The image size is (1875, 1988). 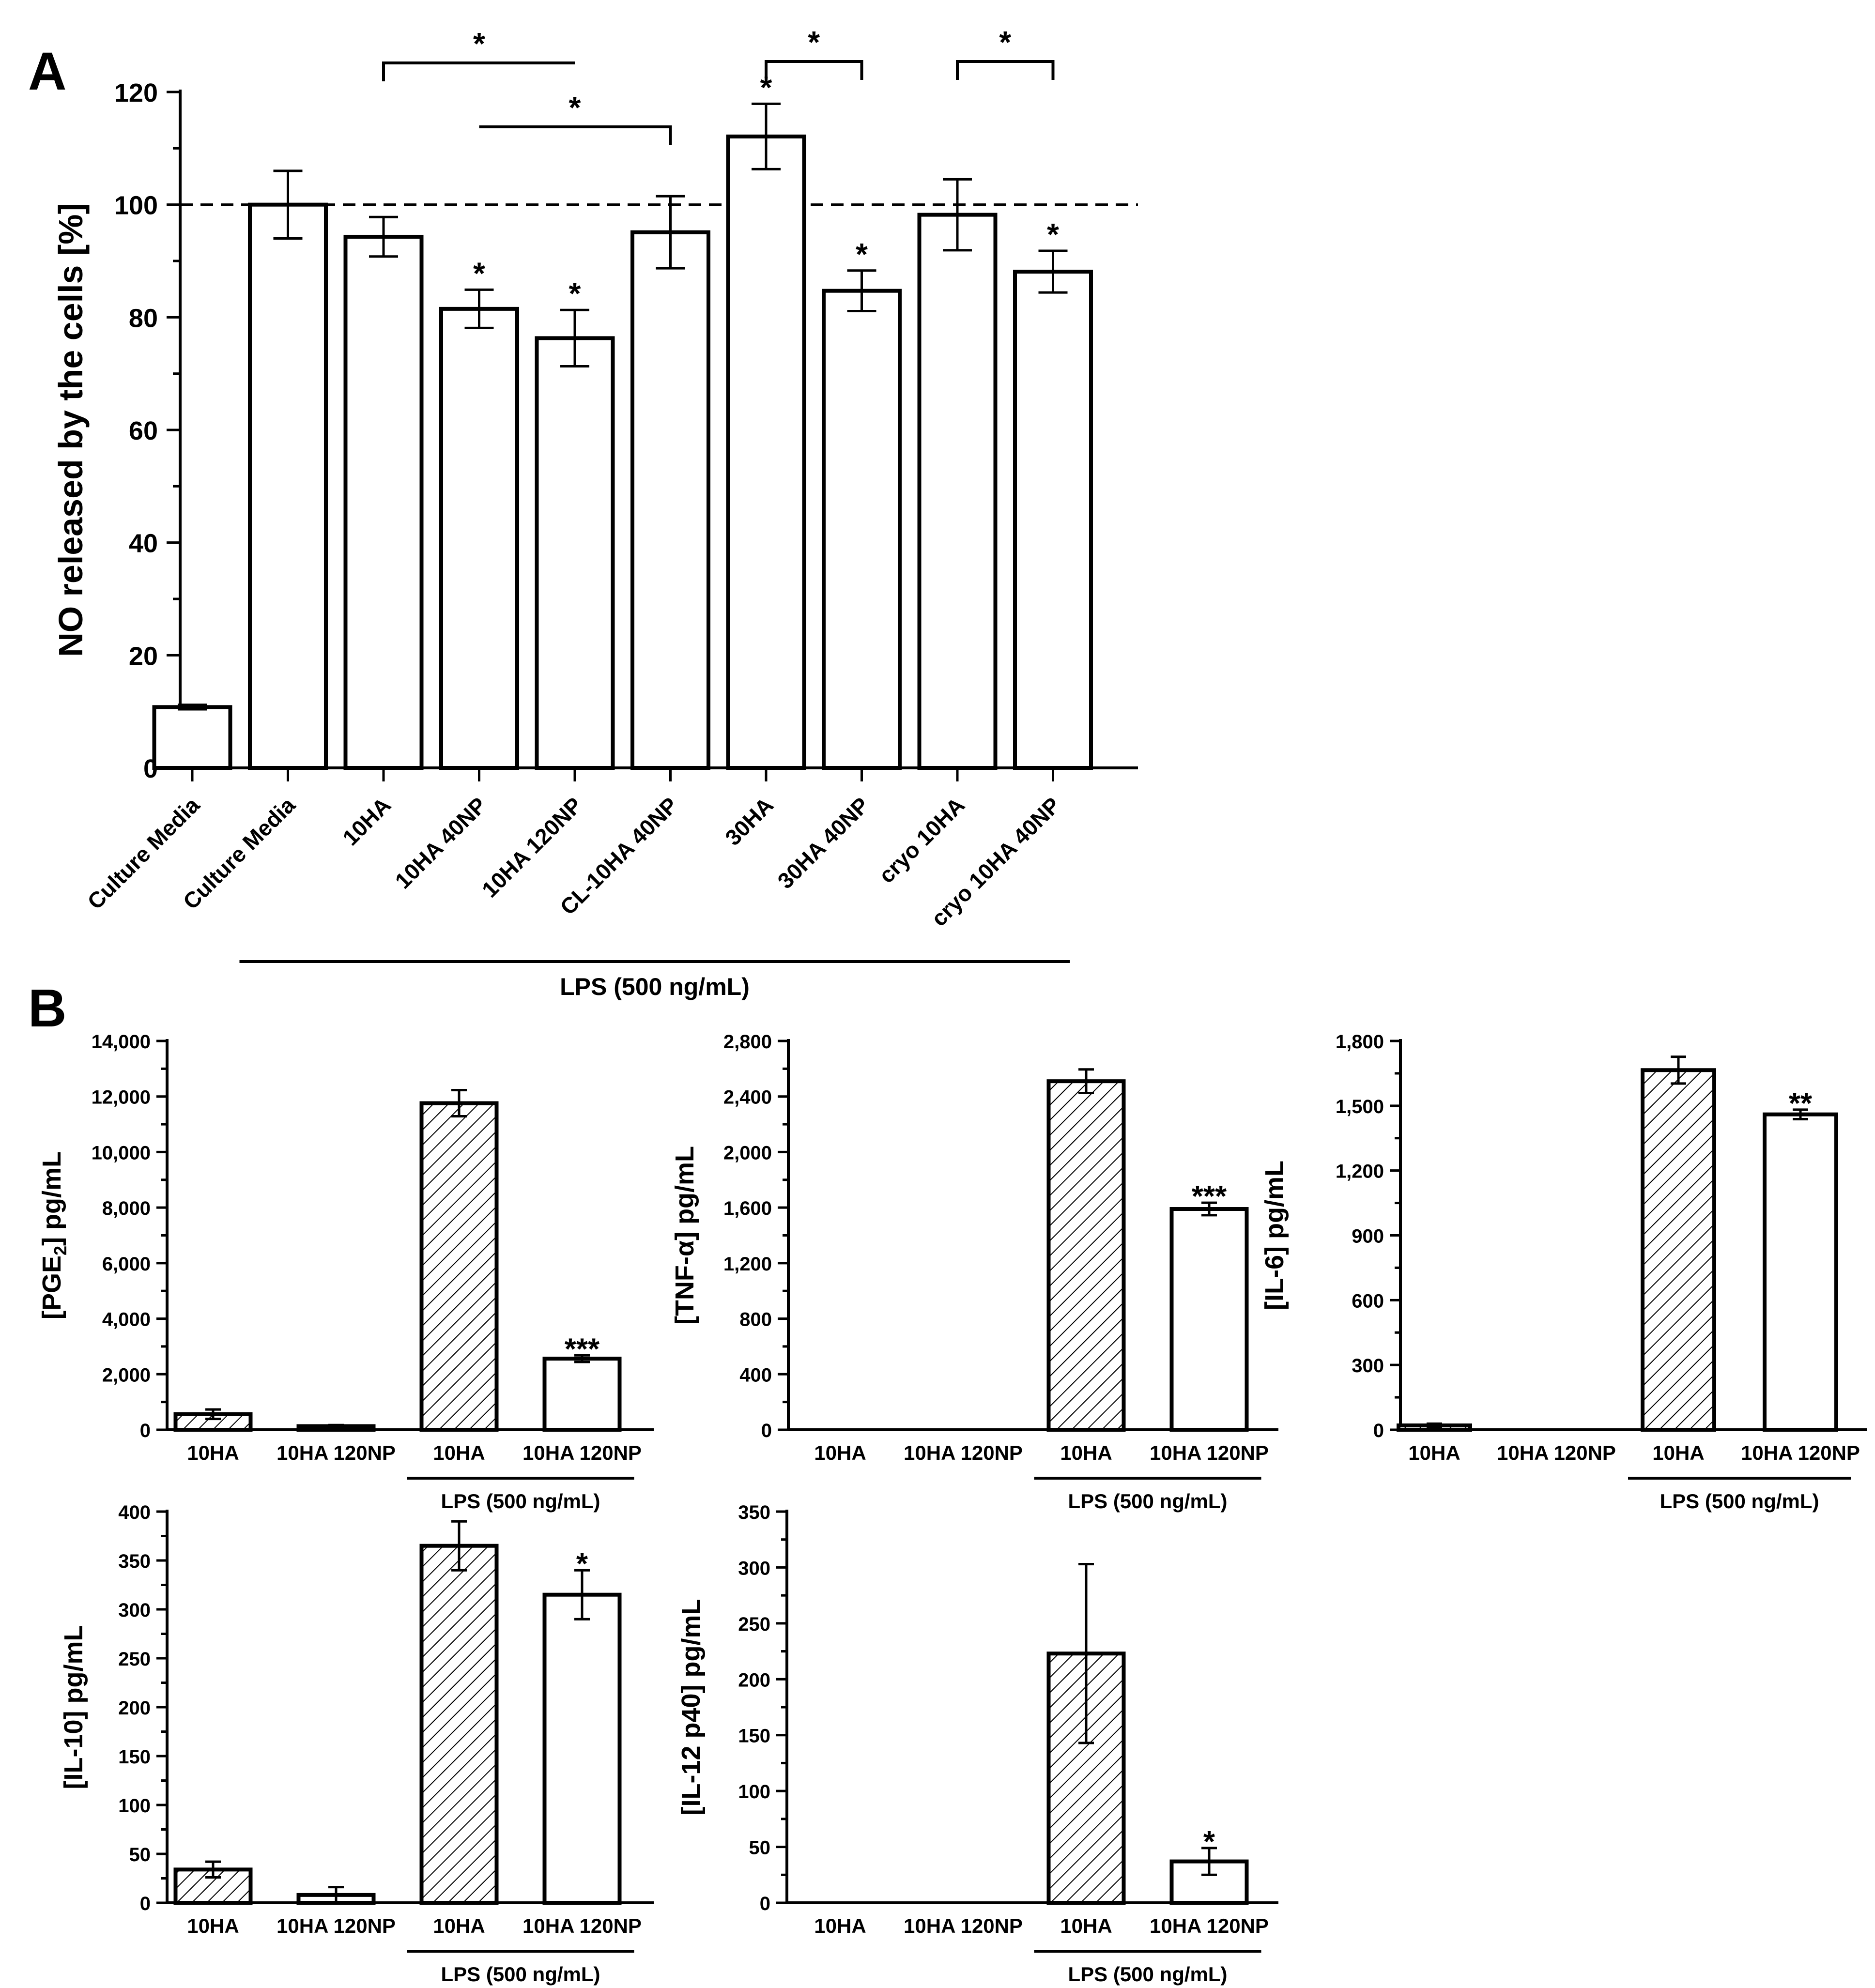 I want to click on y-axis-label: [IL-10] pg/mL, so click(x=73, y=1707).